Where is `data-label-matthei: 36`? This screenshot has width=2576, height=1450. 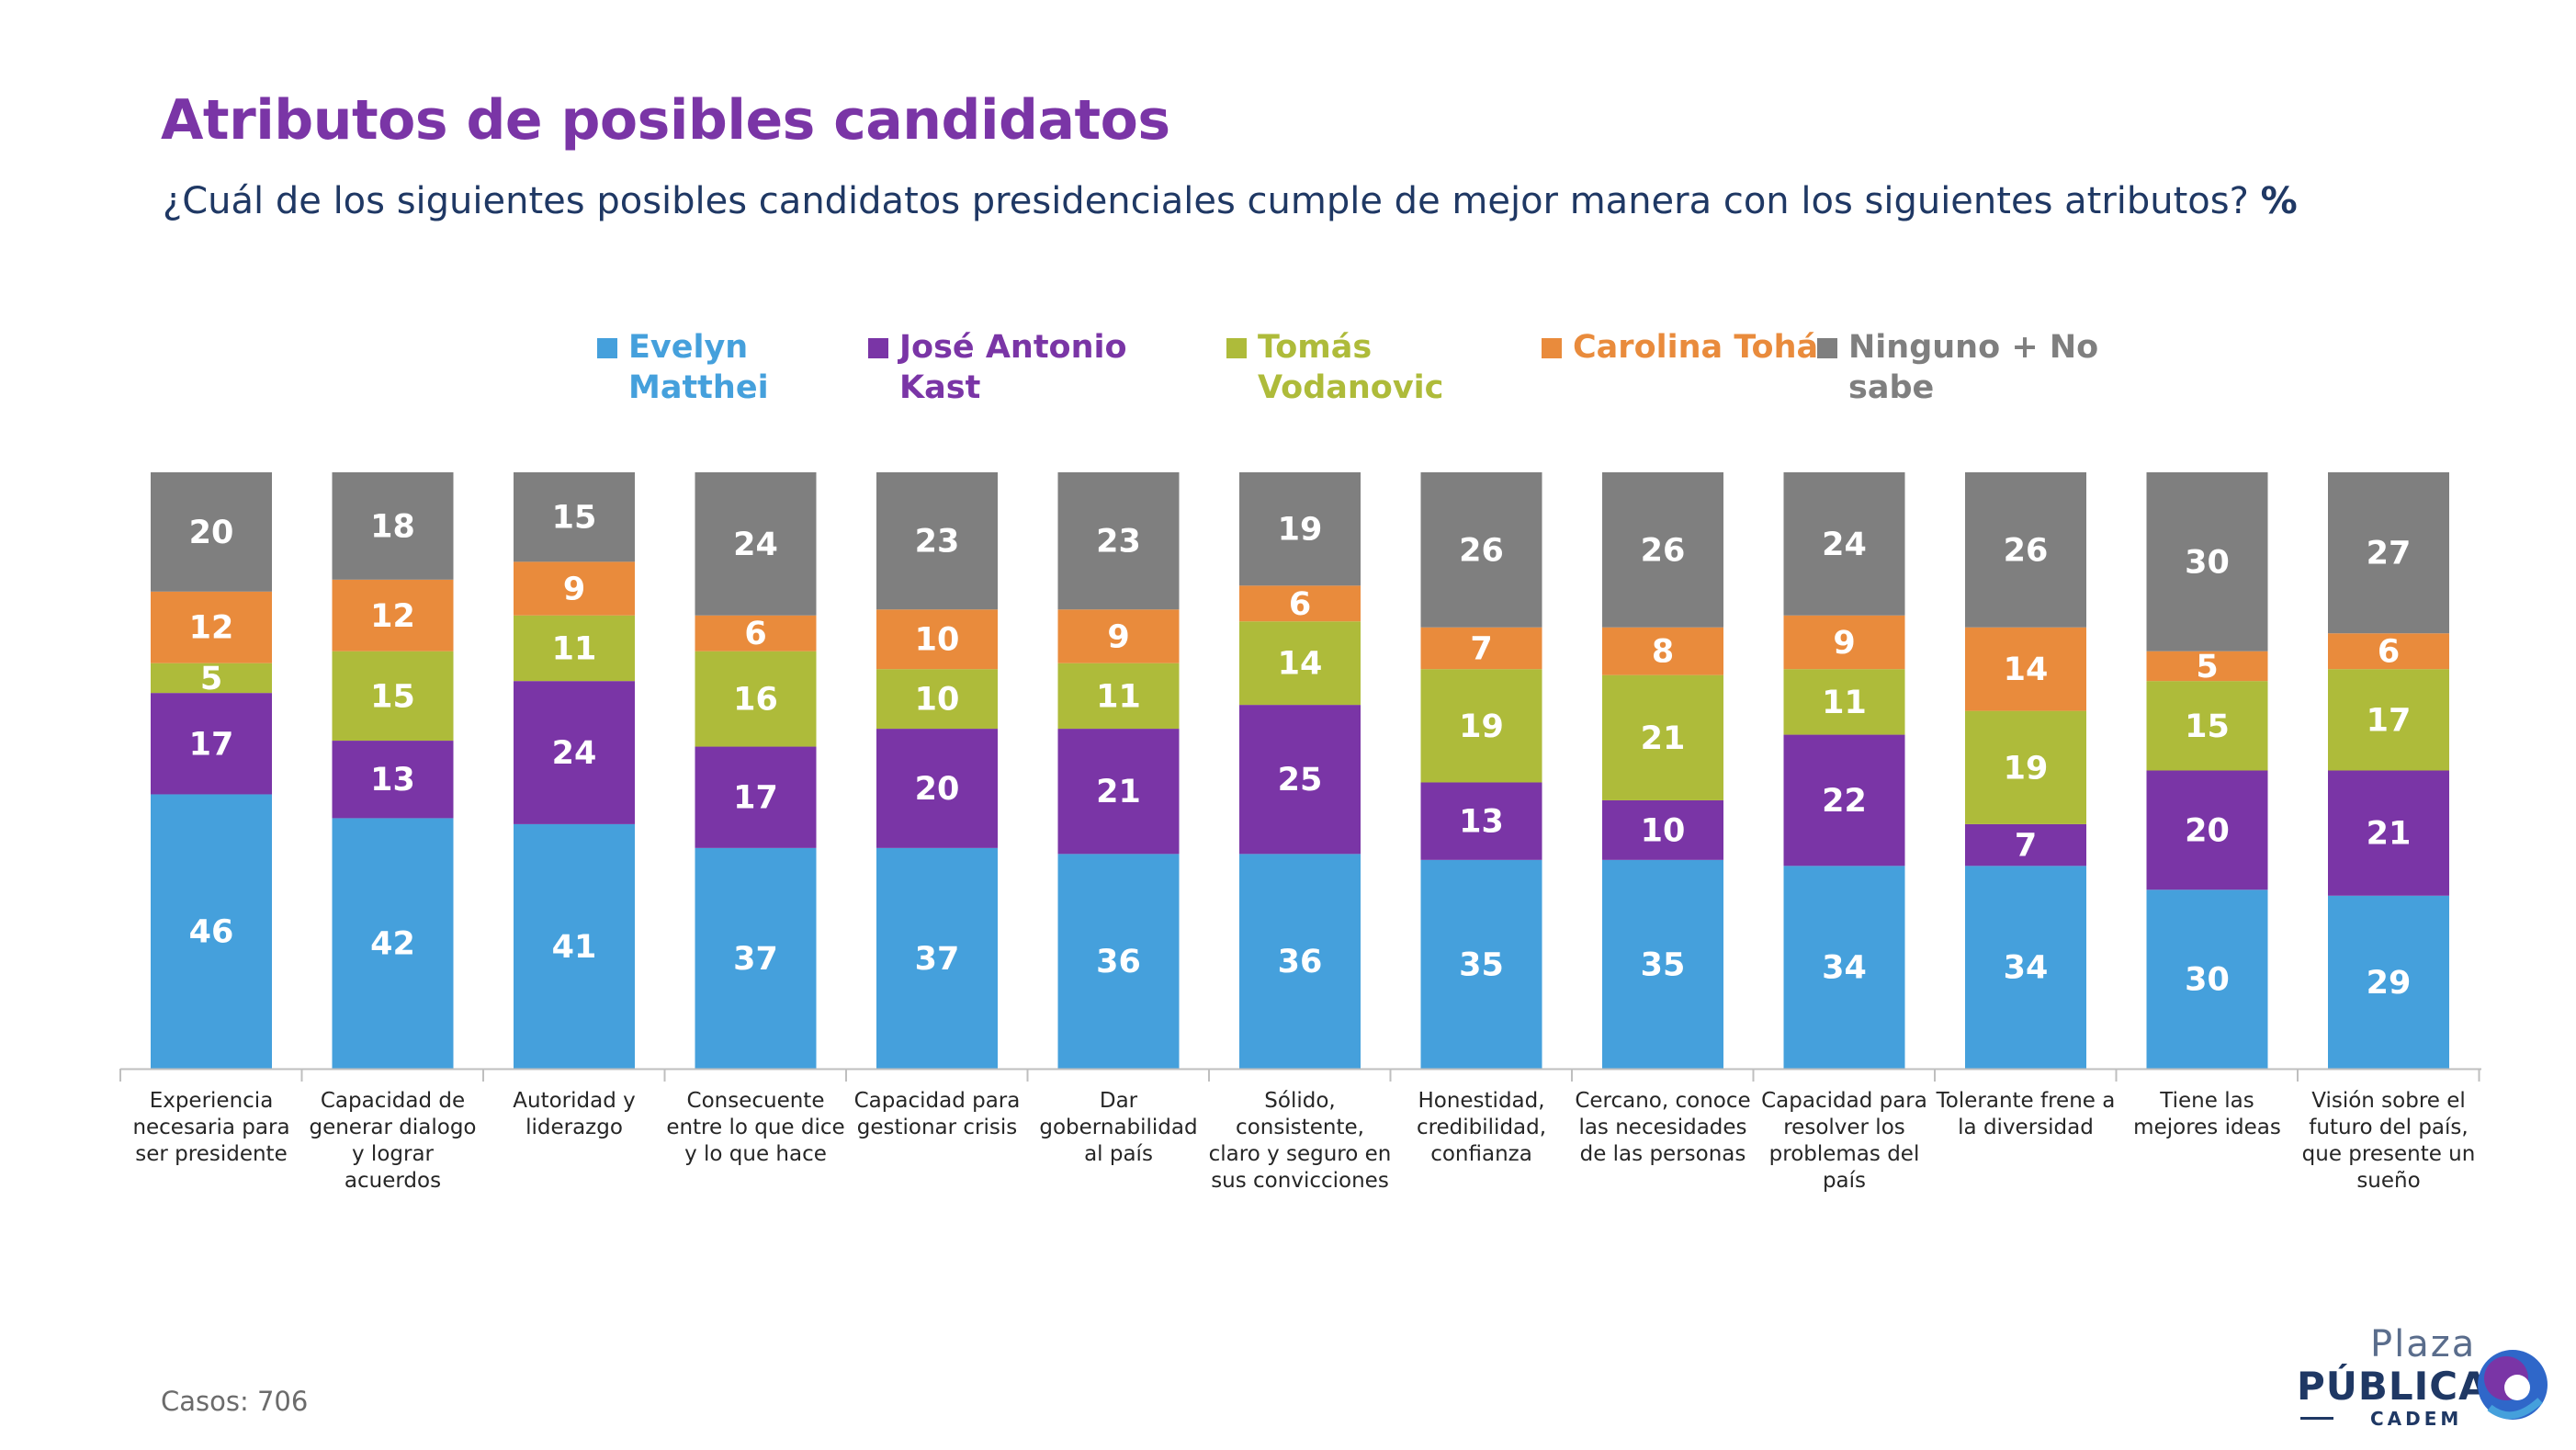 data-label-matthei: 36 is located at coordinates (1300, 962).